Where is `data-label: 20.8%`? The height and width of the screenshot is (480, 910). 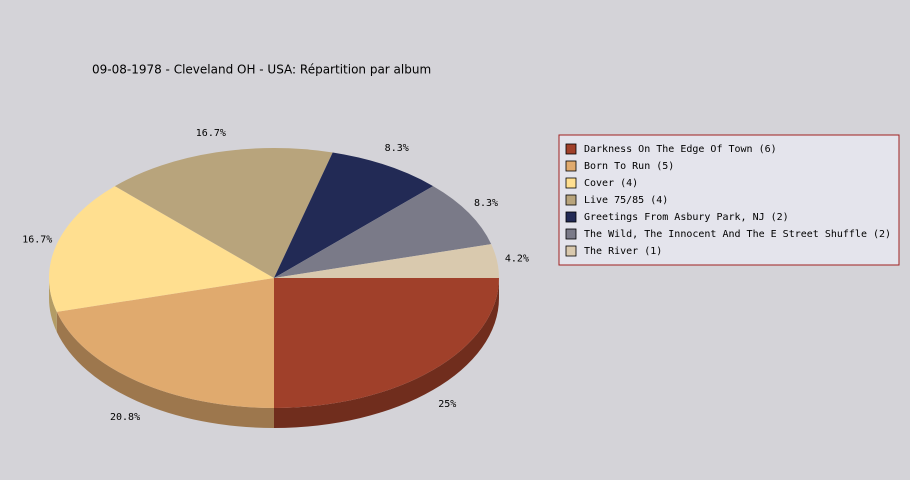
data-label: 20.8% is located at coordinates (125, 417).